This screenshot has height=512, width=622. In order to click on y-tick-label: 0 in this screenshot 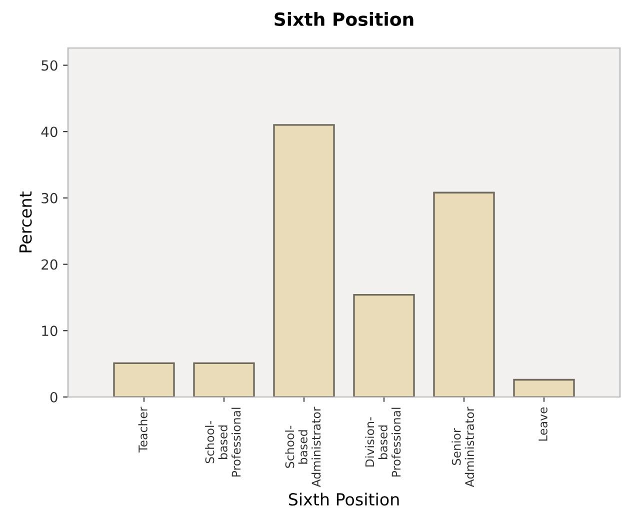, I will do `click(54, 397)`.